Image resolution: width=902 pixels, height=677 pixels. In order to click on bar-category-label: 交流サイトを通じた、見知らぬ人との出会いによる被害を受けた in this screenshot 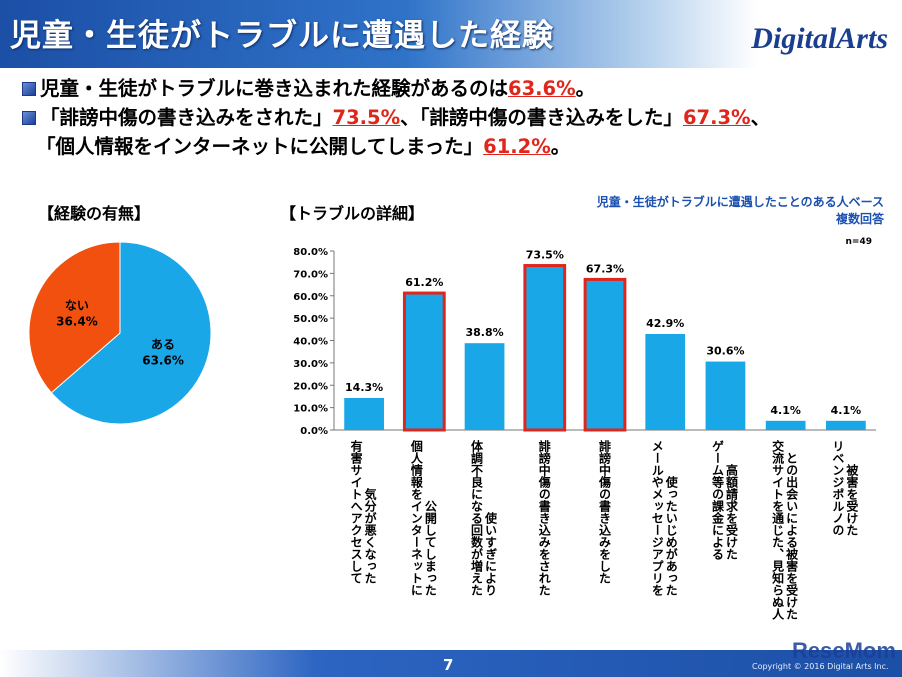, I will do `click(785, 531)`.